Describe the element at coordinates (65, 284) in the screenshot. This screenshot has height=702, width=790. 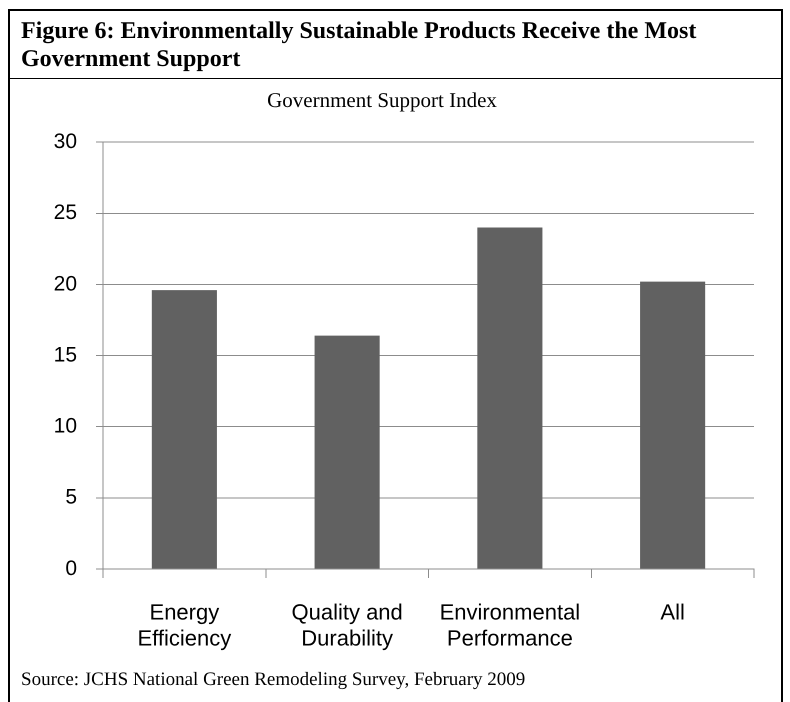
I see `y-tick-label: 20` at that location.